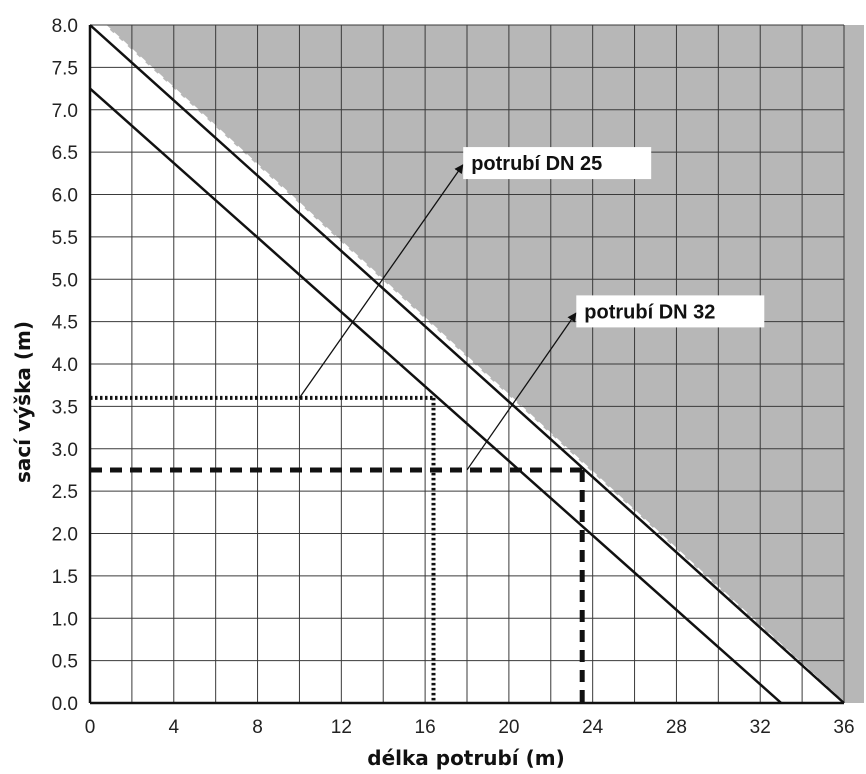 The height and width of the screenshot is (774, 866). I want to click on x-tick-label: 24, so click(593, 727).